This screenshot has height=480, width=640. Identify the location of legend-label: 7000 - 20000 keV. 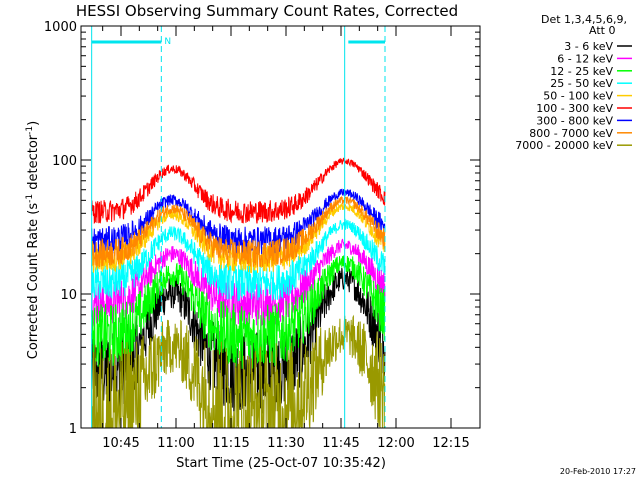
(564, 145).